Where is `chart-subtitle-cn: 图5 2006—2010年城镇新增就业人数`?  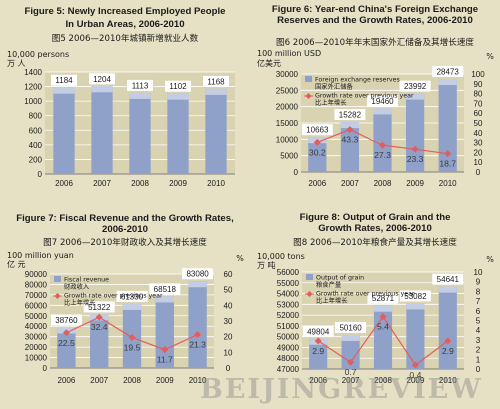
chart-subtitle-cn: 图5 2006—2010年城镇新增就业人数 is located at coordinates (125, 38).